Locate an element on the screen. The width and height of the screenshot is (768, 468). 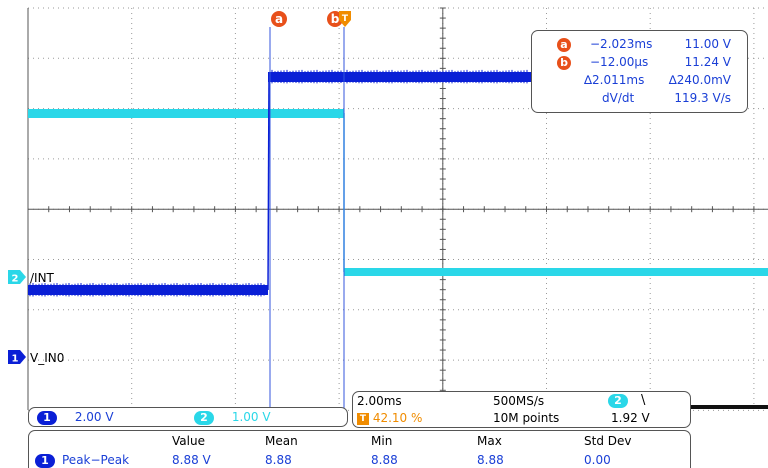
cursor-b-badge: b is located at coordinates (564, 62).